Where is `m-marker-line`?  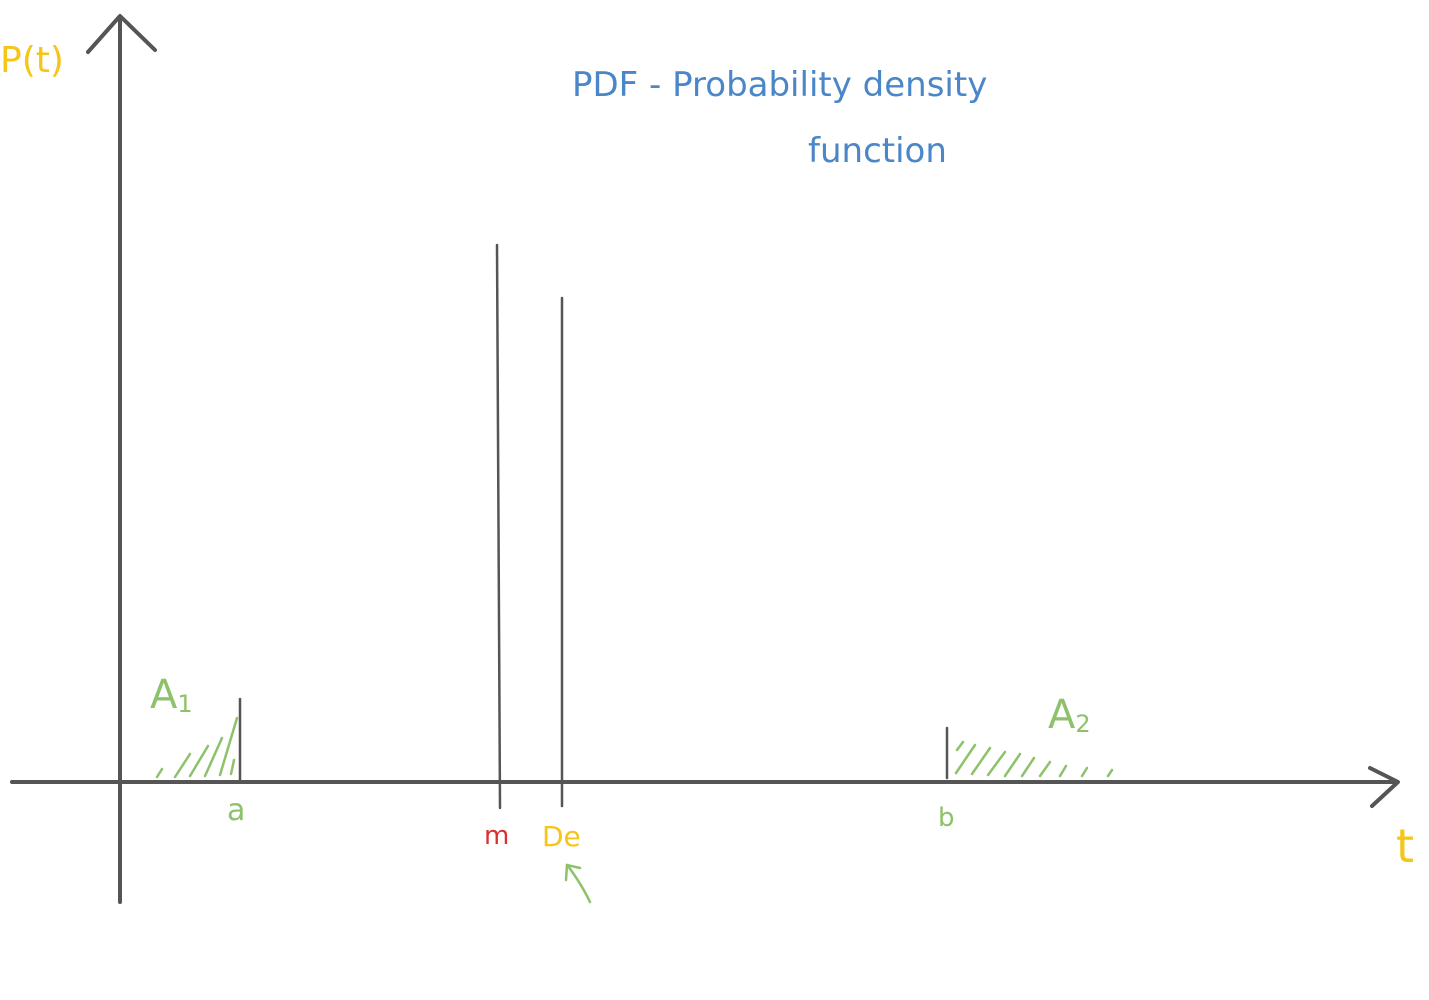
m-marker-line is located at coordinates (498, 526).